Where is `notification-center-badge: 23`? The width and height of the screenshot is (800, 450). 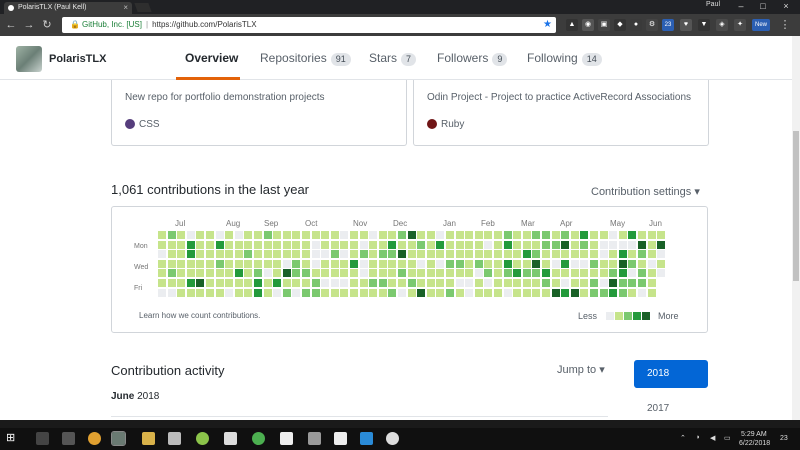 notification-center-badge: 23 is located at coordinates (784, 438).